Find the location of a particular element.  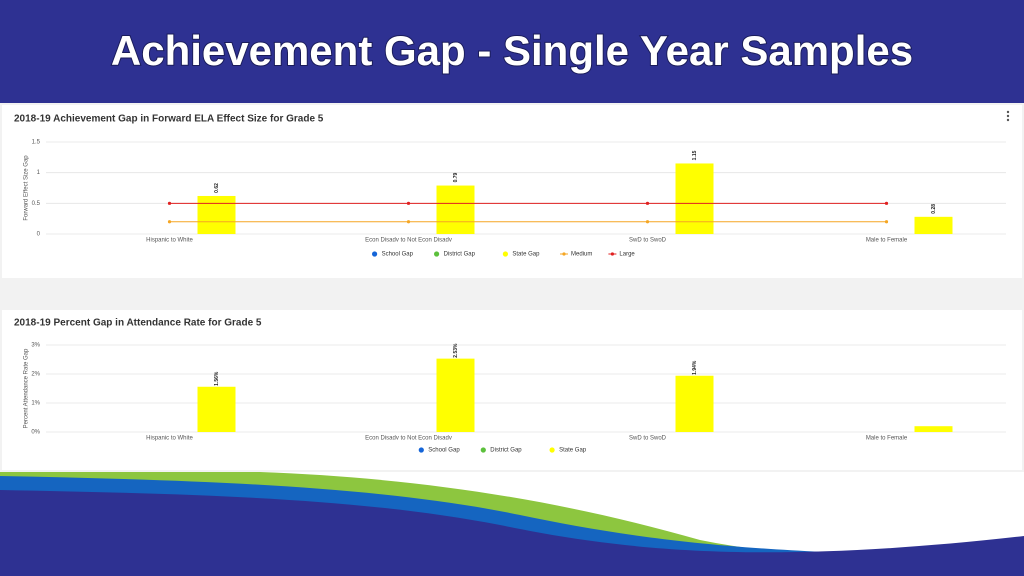

y-tick-label: 0 is located at coordinates (39, 235).